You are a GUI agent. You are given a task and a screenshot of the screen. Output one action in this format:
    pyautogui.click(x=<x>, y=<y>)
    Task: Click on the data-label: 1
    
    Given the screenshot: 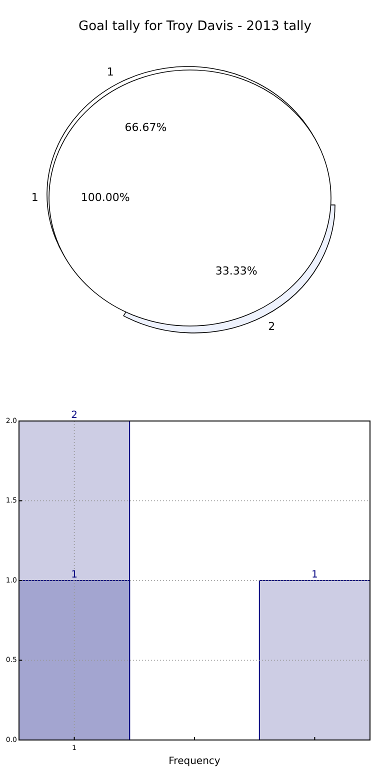 What is the action you would take?
    pyautogui.click(x=315, y=575)
    